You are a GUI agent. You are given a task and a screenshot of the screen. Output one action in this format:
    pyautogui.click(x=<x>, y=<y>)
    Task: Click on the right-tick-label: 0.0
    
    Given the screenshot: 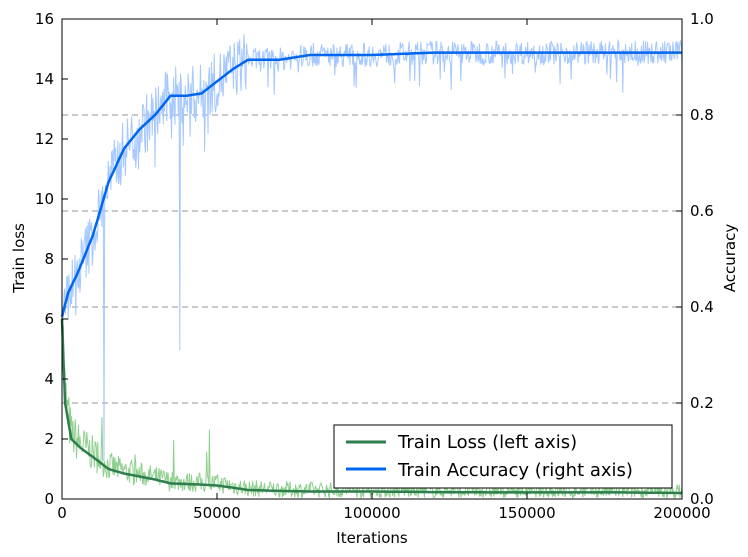 What is the action you would take?
    pyautogui.click(x=702, y=499)
    